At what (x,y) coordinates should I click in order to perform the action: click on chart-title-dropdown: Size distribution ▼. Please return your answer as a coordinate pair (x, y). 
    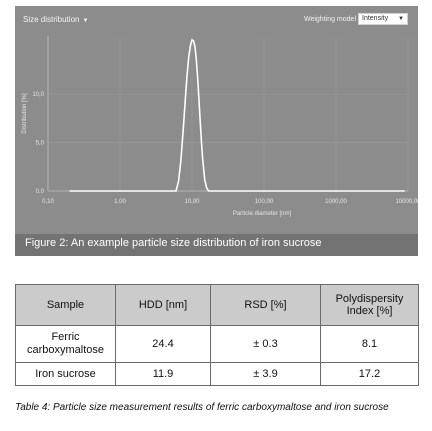
    Looking at the image, I should click on (55, 19).